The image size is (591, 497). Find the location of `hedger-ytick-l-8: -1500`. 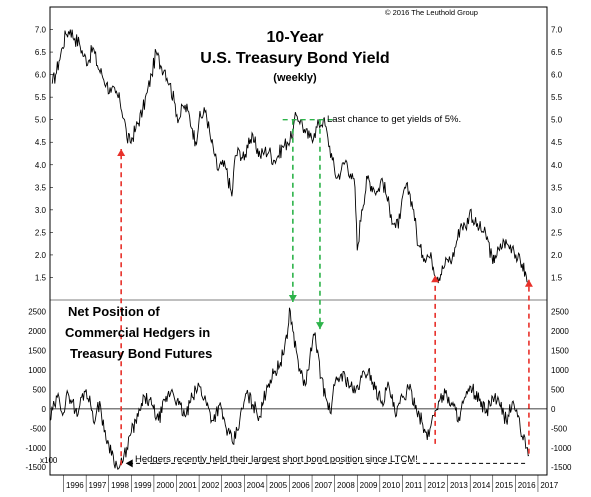

hedger-ytick-l-8: -1500 is located at coordinates (36, 467).